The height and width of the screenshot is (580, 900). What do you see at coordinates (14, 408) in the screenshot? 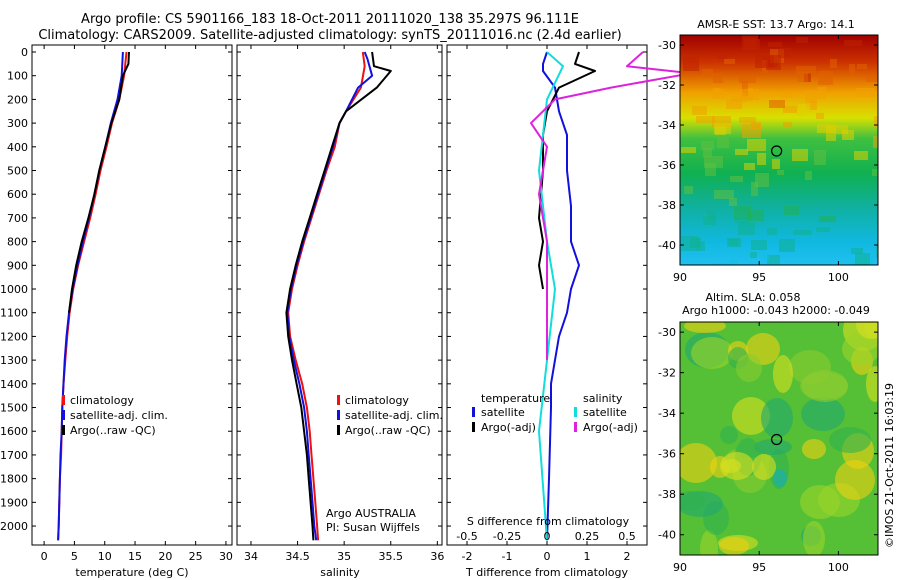
I see `y-tick-label: 1500` at bounding box center [14, 408].